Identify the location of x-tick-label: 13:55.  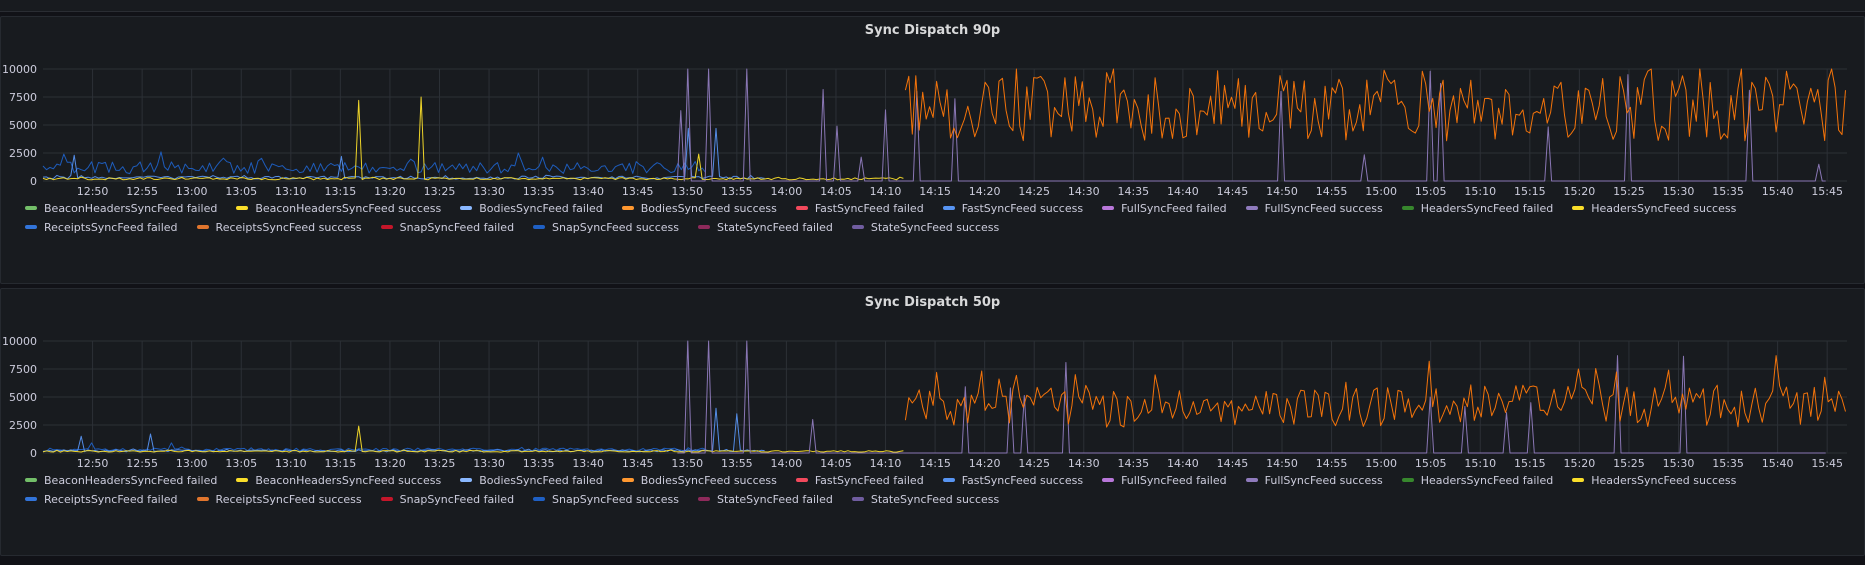
(737, 191).